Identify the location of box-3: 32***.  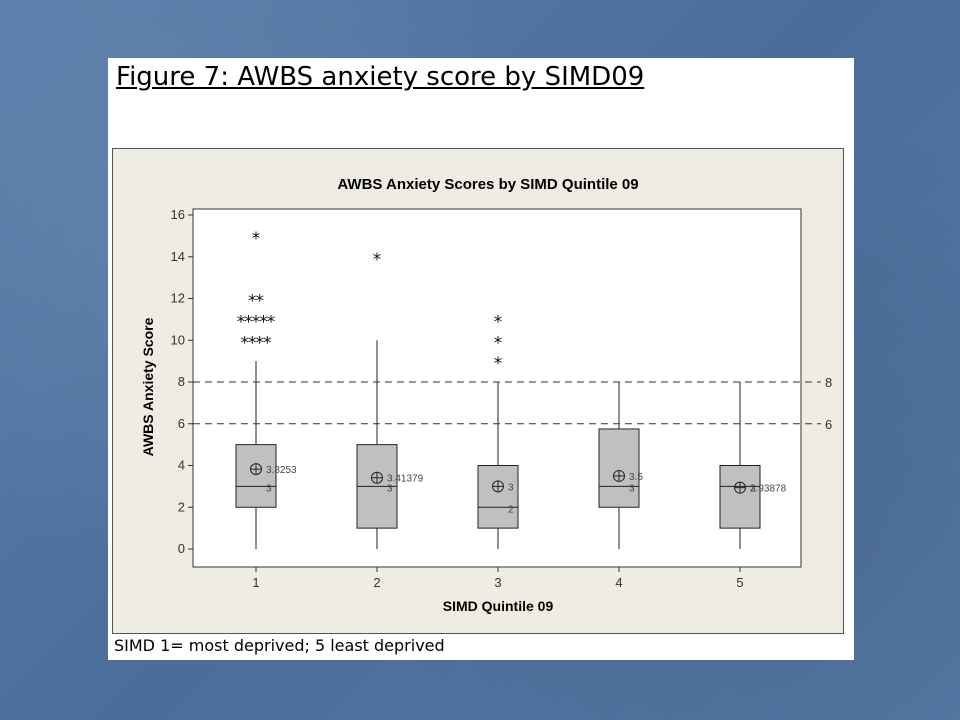
(498, 430).